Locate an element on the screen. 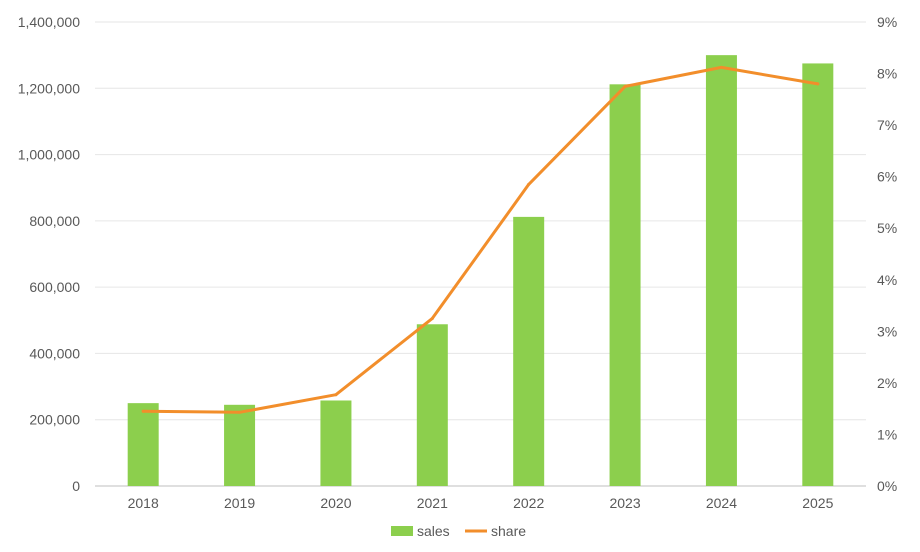 The height and width of the screenshot is (552, 920). legend-swatch-sales is located at coordinates (402, 531).